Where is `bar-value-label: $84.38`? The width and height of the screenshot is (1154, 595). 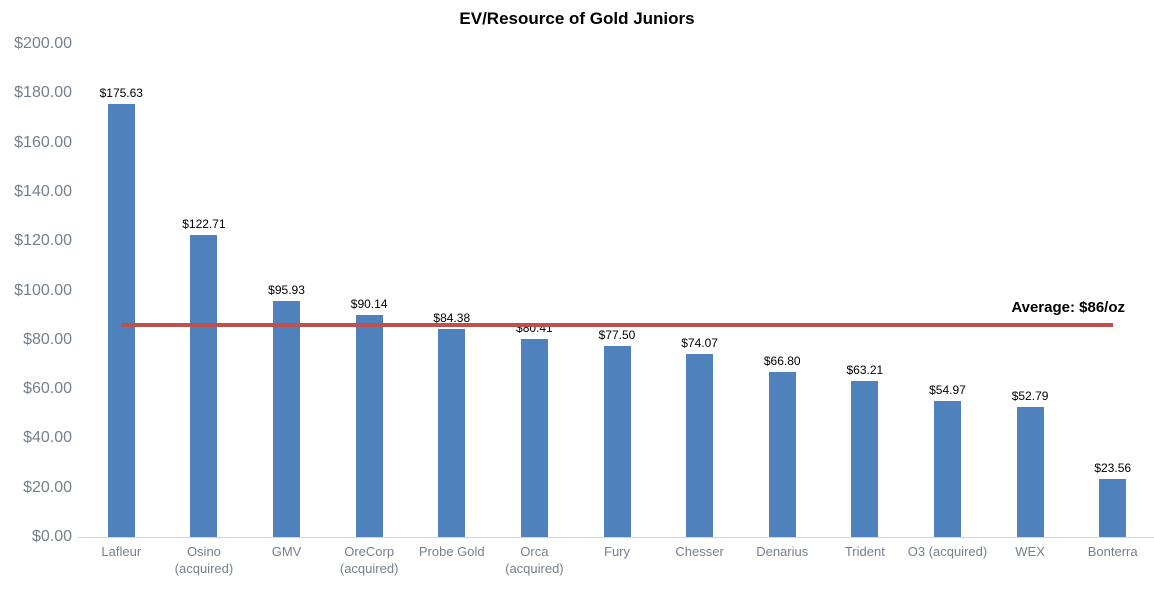 bar-value-label: $84.38 is located at coordinates (452, 318).